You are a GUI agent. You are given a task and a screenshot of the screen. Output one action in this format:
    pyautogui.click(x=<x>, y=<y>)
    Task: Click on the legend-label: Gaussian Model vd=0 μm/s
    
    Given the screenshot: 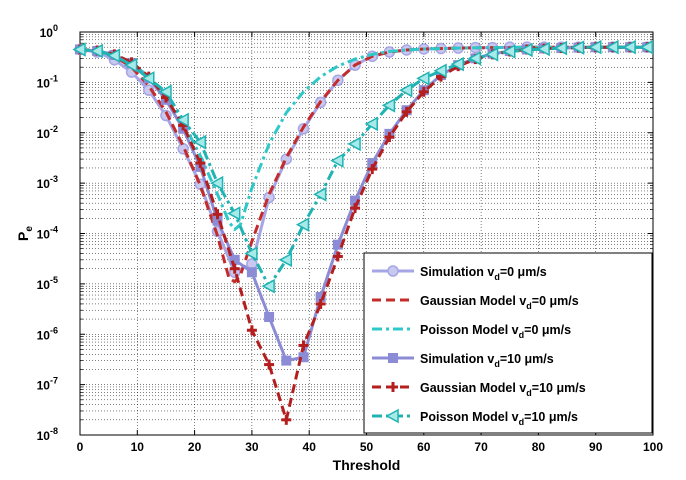 What is the action you would take?
    pyautogui.click(x=499, y=302)
    